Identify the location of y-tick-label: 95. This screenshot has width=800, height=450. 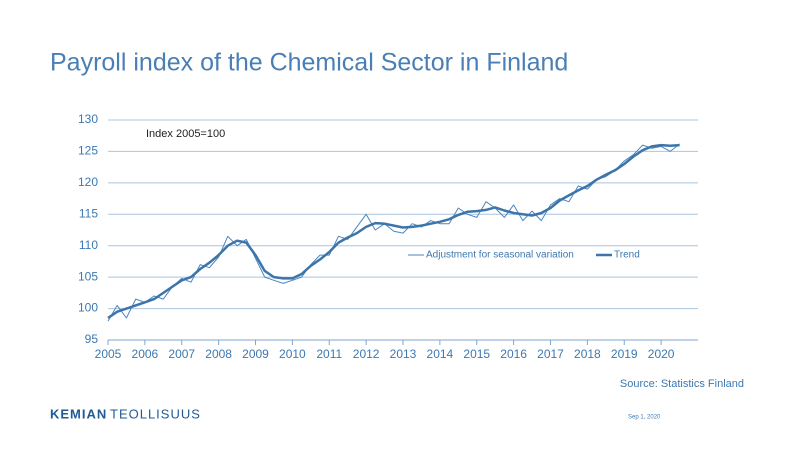
(92, 339).